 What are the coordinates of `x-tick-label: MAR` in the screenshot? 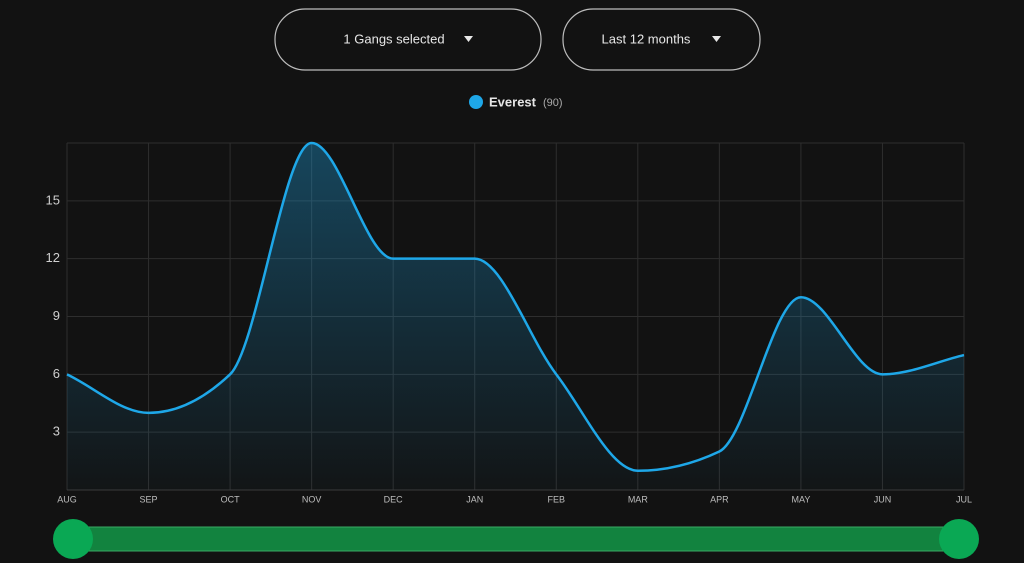 It's located at (638, 499).